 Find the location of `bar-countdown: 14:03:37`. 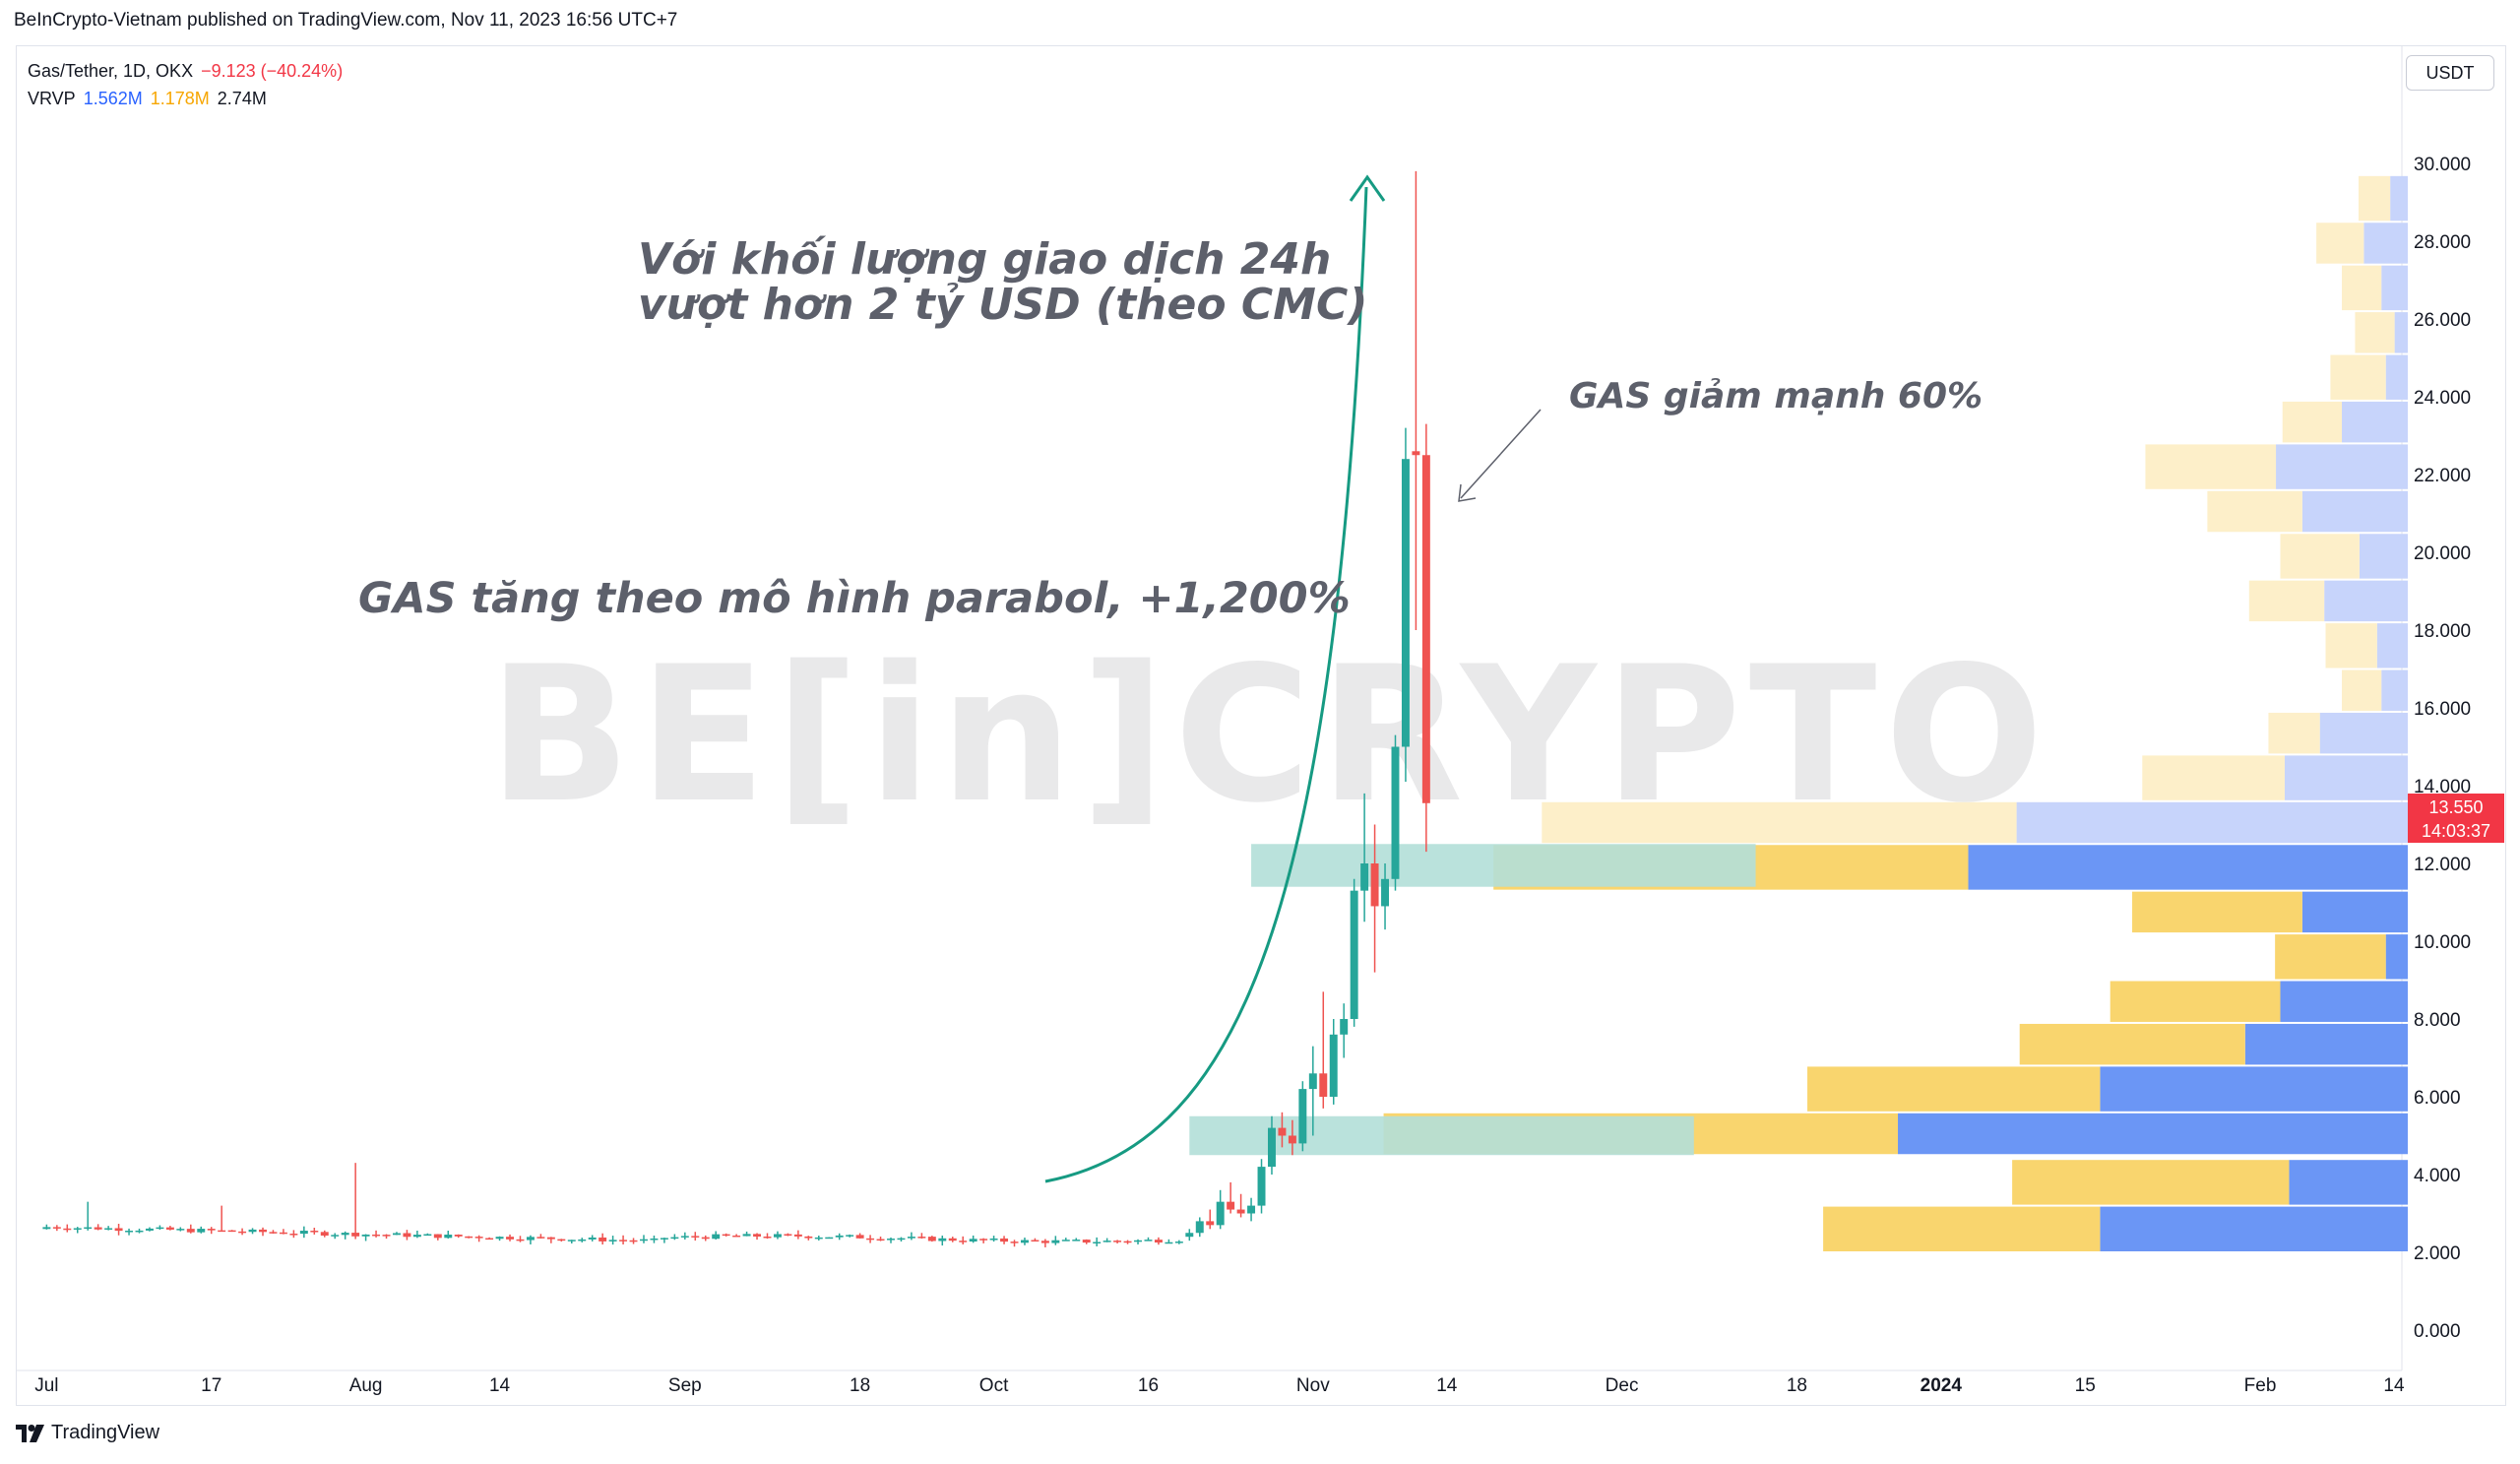

bar-countdown: 14:03:37 is located at coordinates (2456, 831).